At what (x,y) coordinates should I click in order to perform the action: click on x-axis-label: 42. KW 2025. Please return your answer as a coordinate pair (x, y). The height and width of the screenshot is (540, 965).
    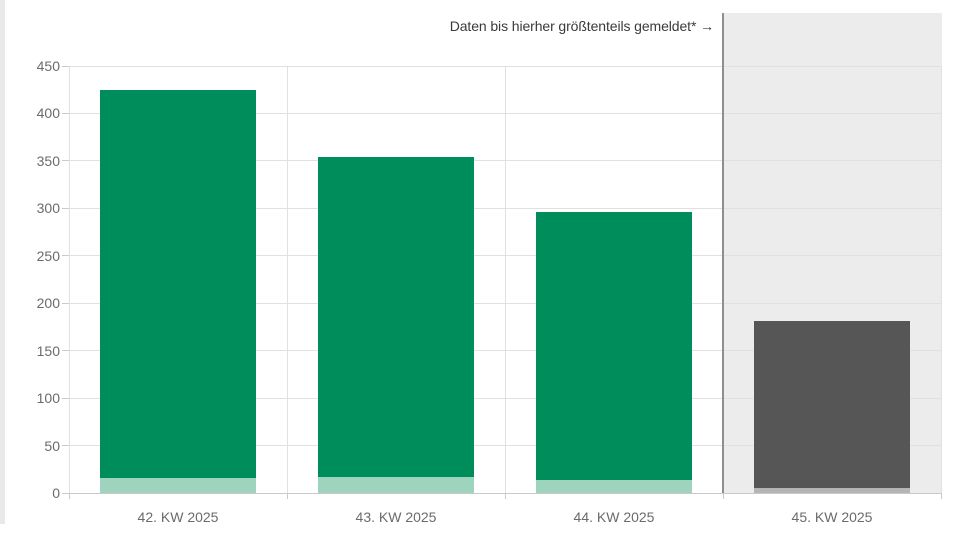
    Looking at the image, I should click on (178, 517).